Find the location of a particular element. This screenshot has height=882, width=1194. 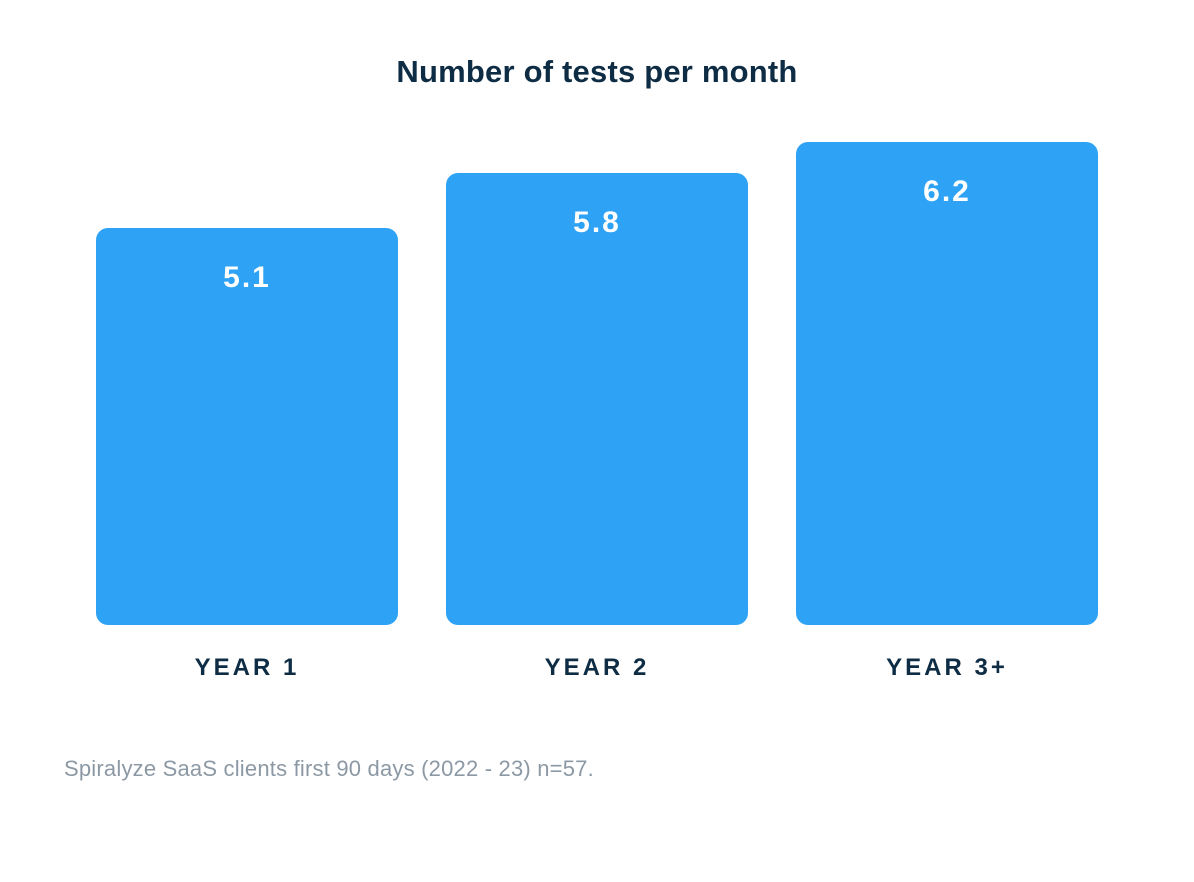

bar-column: 5.8 is located at coordinates (597, 383).